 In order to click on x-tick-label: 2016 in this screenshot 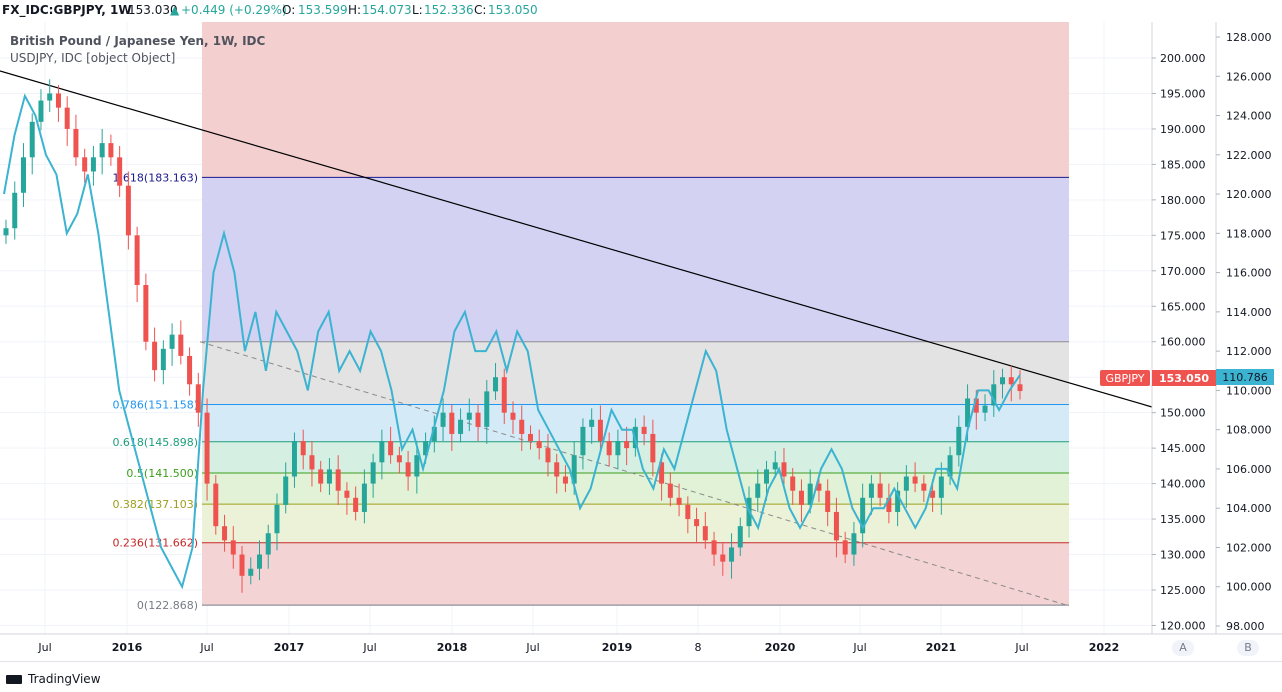, I will do `click(127, 647)`.